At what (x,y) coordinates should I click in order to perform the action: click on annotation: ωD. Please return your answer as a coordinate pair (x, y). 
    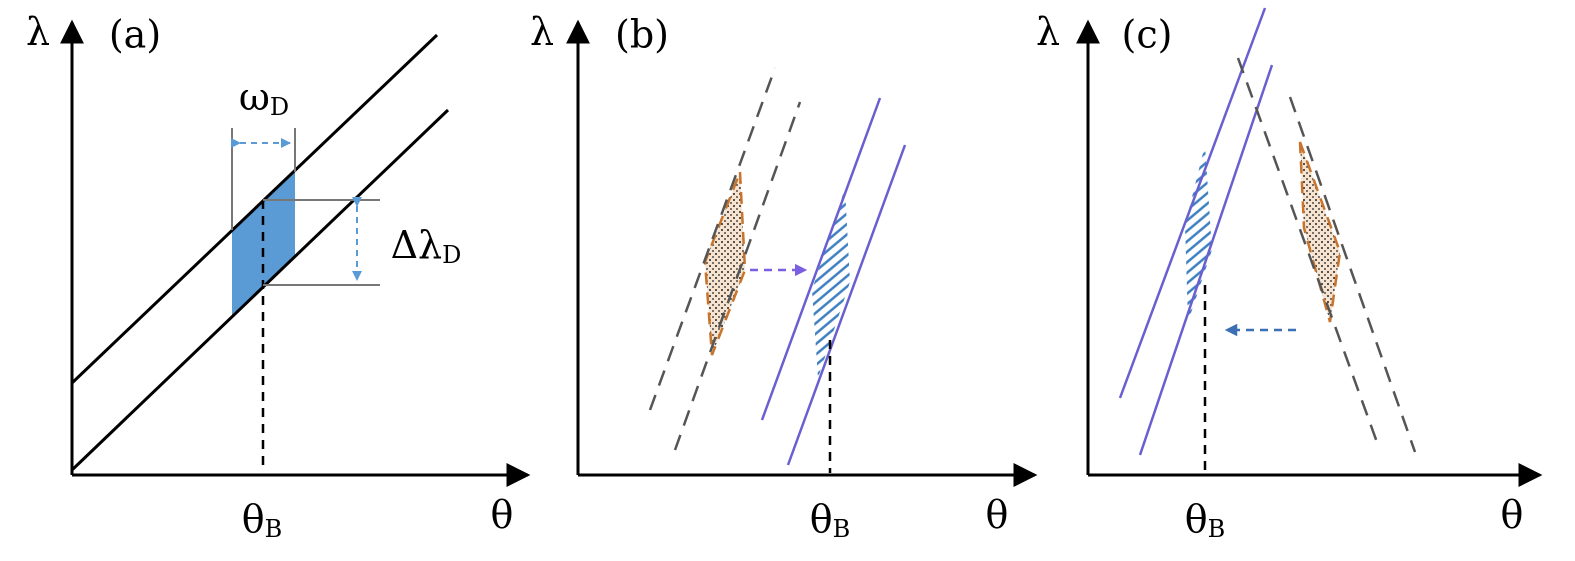
    Looking at the image, I should click on (264, 98).